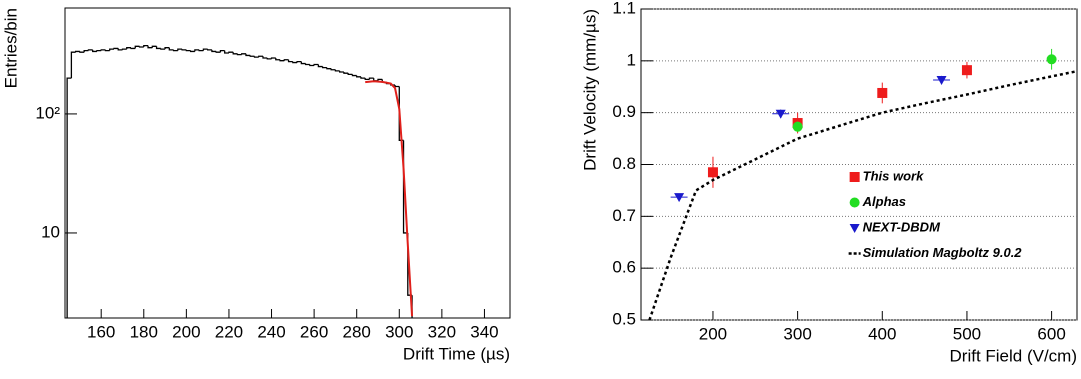 This screenshot has height=379, width=1081. What do you see at coordinates (624, 8) in the screenshot?
I see `y-tick-label: 1.1` at bounding box center [624, 8].